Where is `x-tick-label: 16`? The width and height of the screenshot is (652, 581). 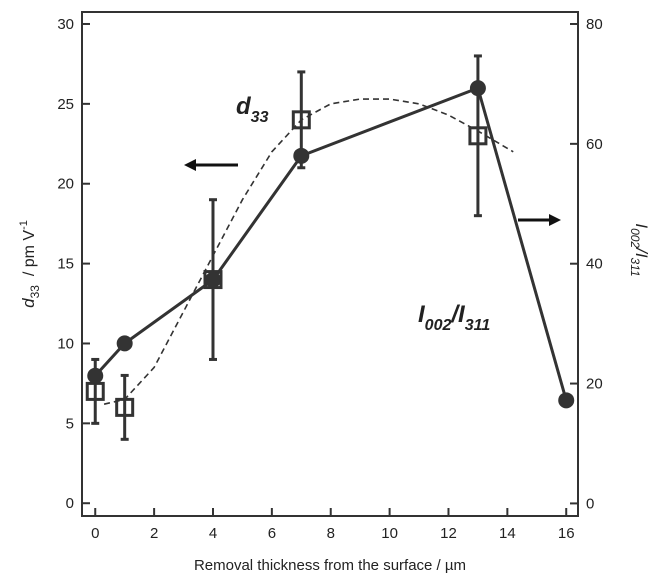
x-tick-label: 16 is located at coordinates (566, 533).